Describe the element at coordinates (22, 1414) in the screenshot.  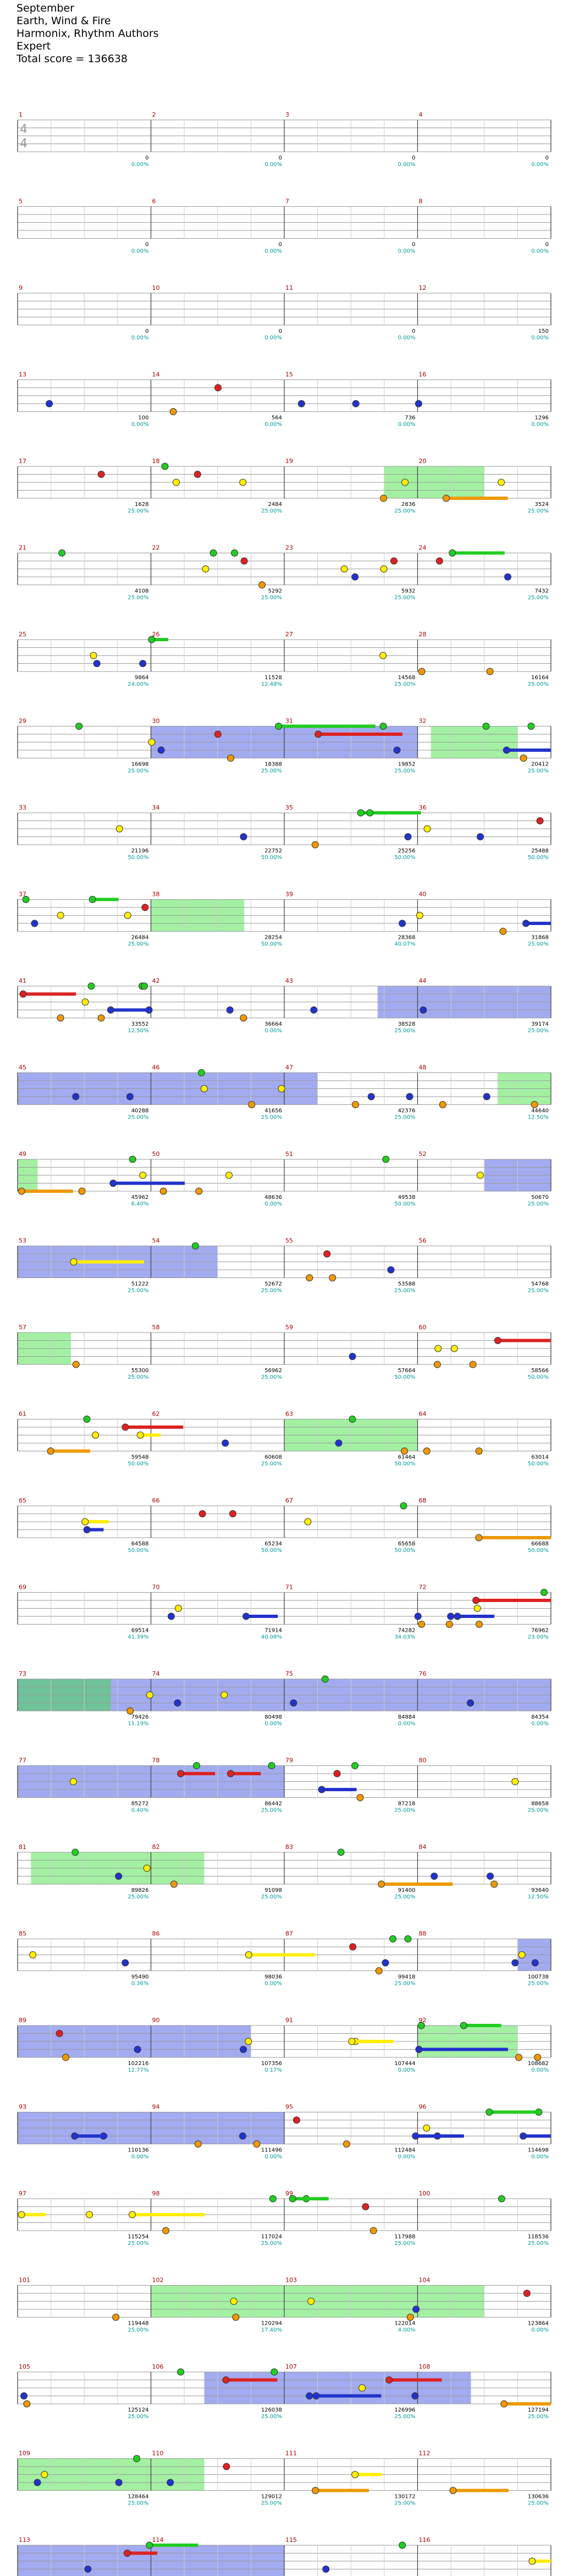
I see `measure-number: 61` at that location.